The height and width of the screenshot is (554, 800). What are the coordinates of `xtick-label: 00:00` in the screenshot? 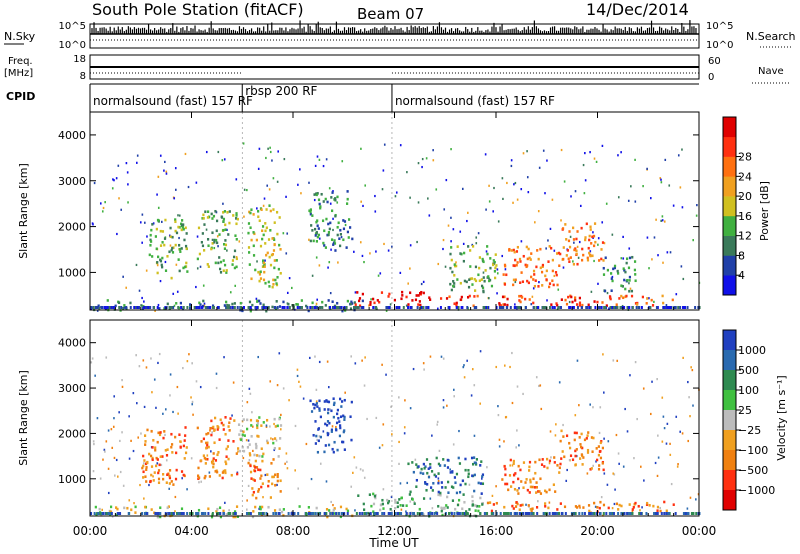 It's located at (699, 531).